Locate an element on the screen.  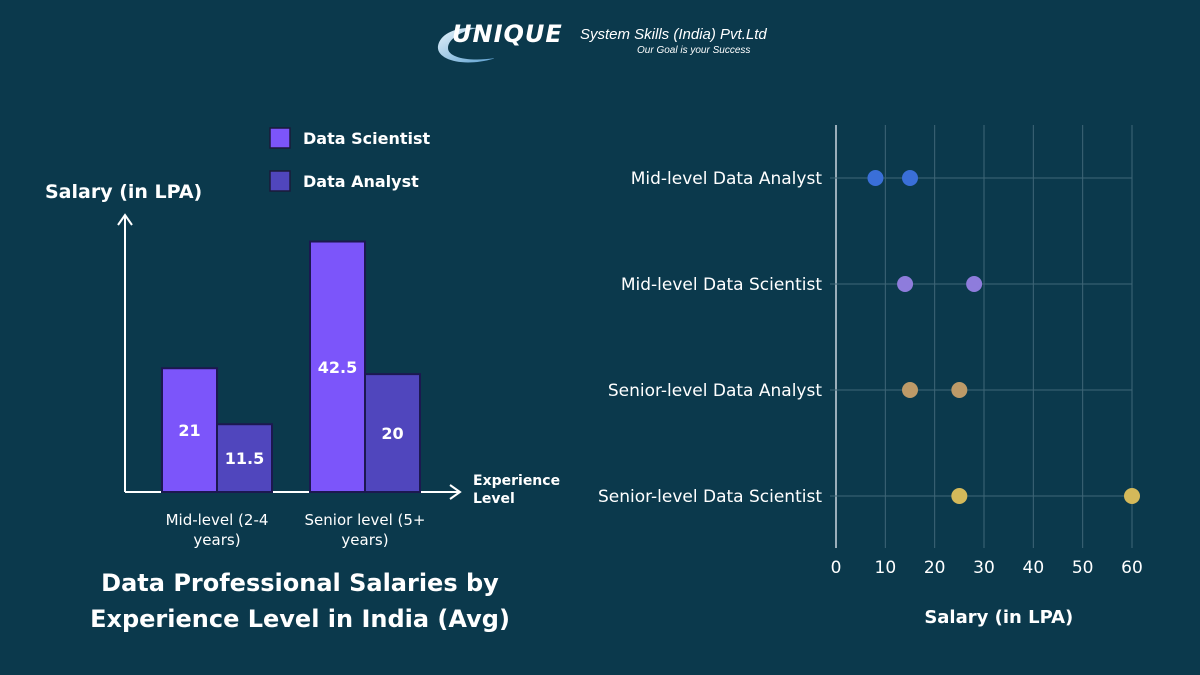
category-label: Mid-level (2-4 is located at coordinates (217, 520).